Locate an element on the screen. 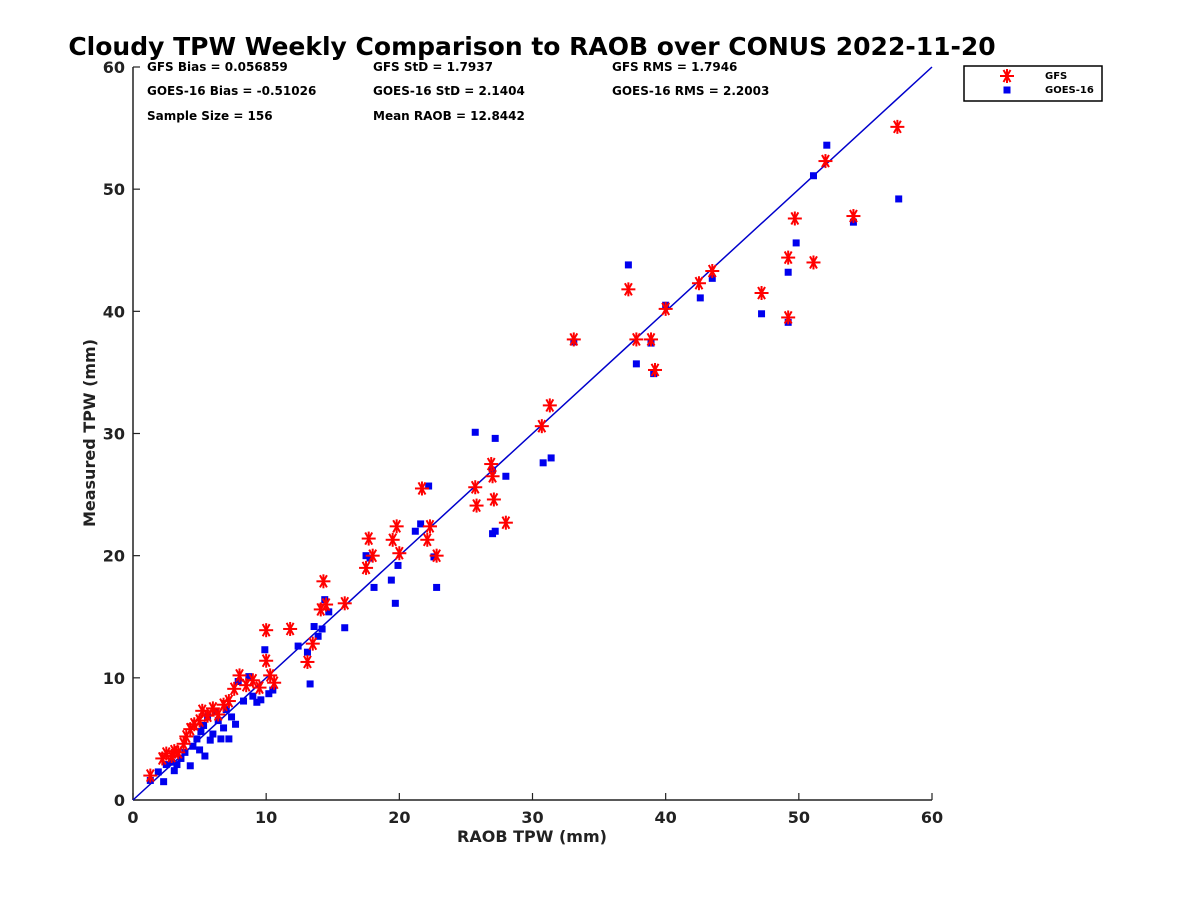 The width and height of the screenshot is (1200, 900). x-tick-label: 40 is located at coordinates (666, 817).